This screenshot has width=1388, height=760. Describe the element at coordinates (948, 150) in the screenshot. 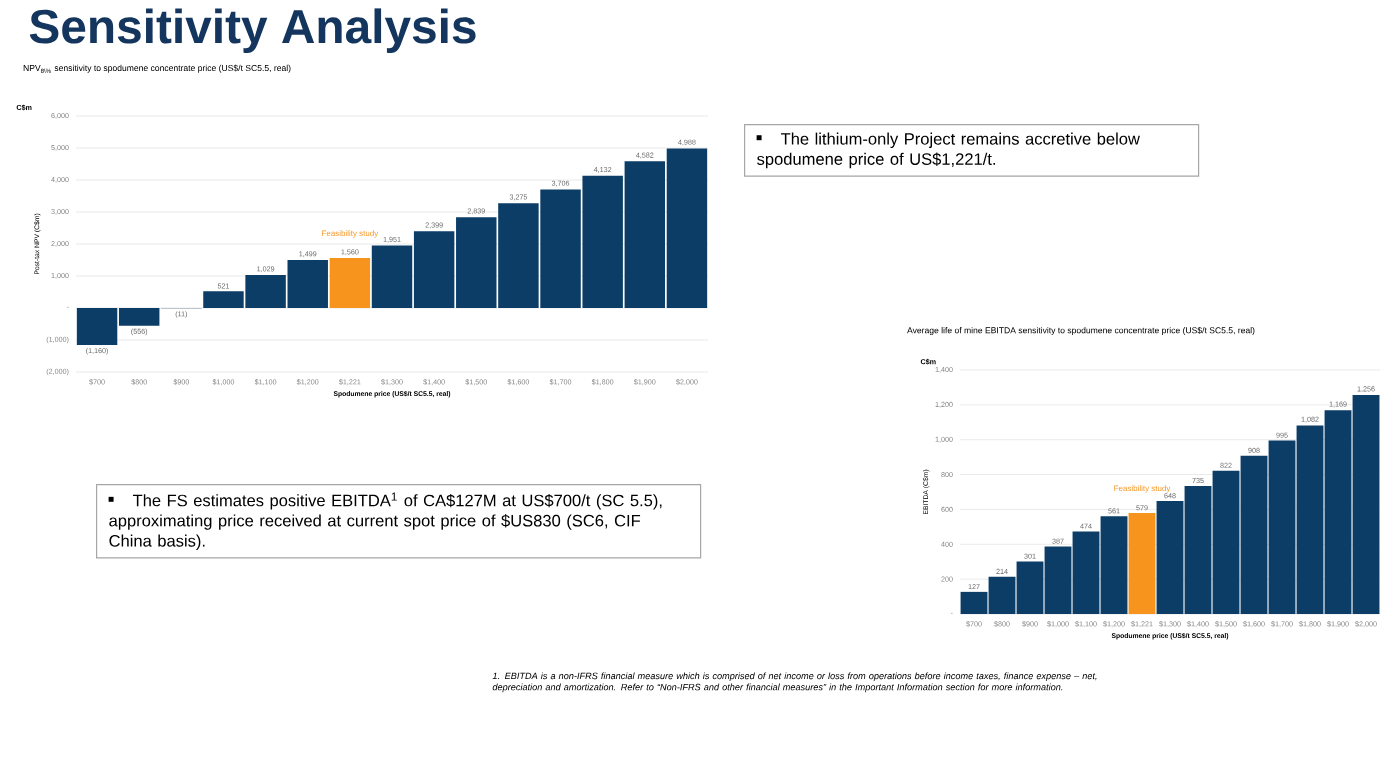

I see `text: The lithium-only Project remains accretive below spodumene price of US$1,221/t.` at that location.